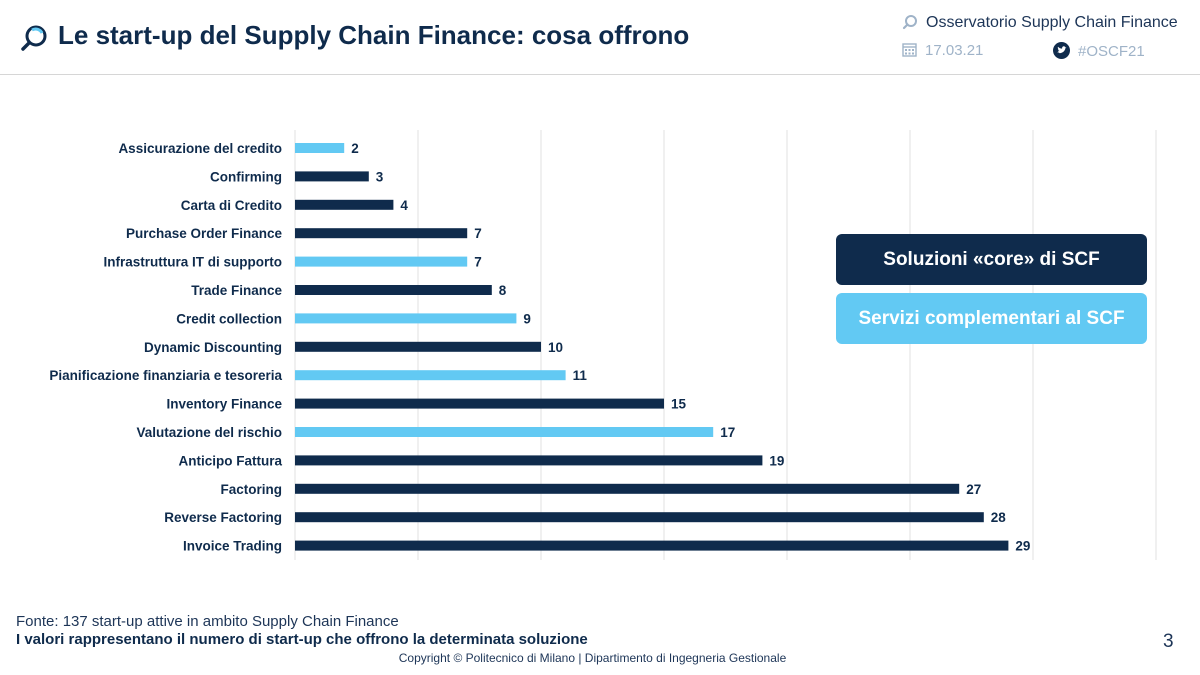  I want to click on category-label: Dynamic Discounting, so click(213, 347).